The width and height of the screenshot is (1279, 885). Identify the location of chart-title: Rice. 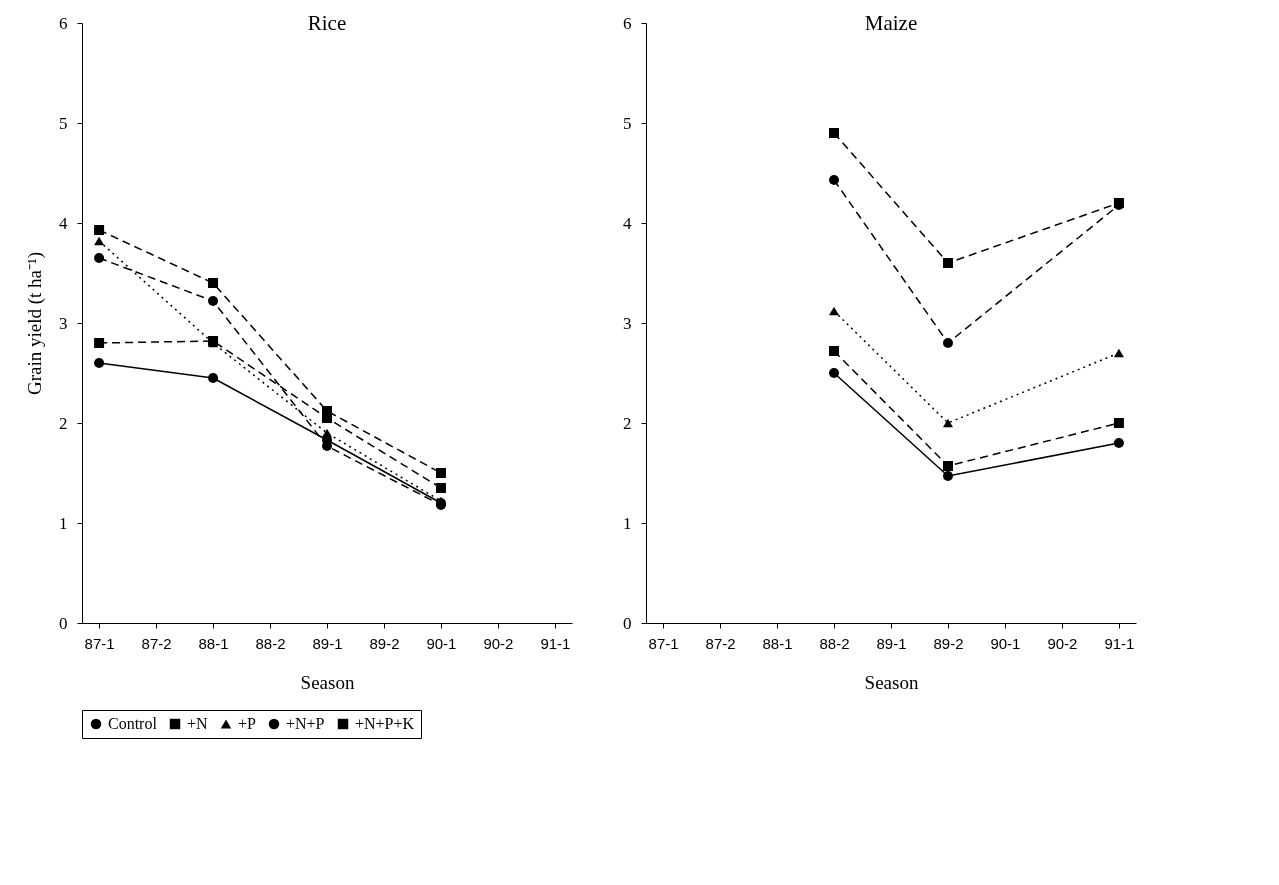
(327, 23).